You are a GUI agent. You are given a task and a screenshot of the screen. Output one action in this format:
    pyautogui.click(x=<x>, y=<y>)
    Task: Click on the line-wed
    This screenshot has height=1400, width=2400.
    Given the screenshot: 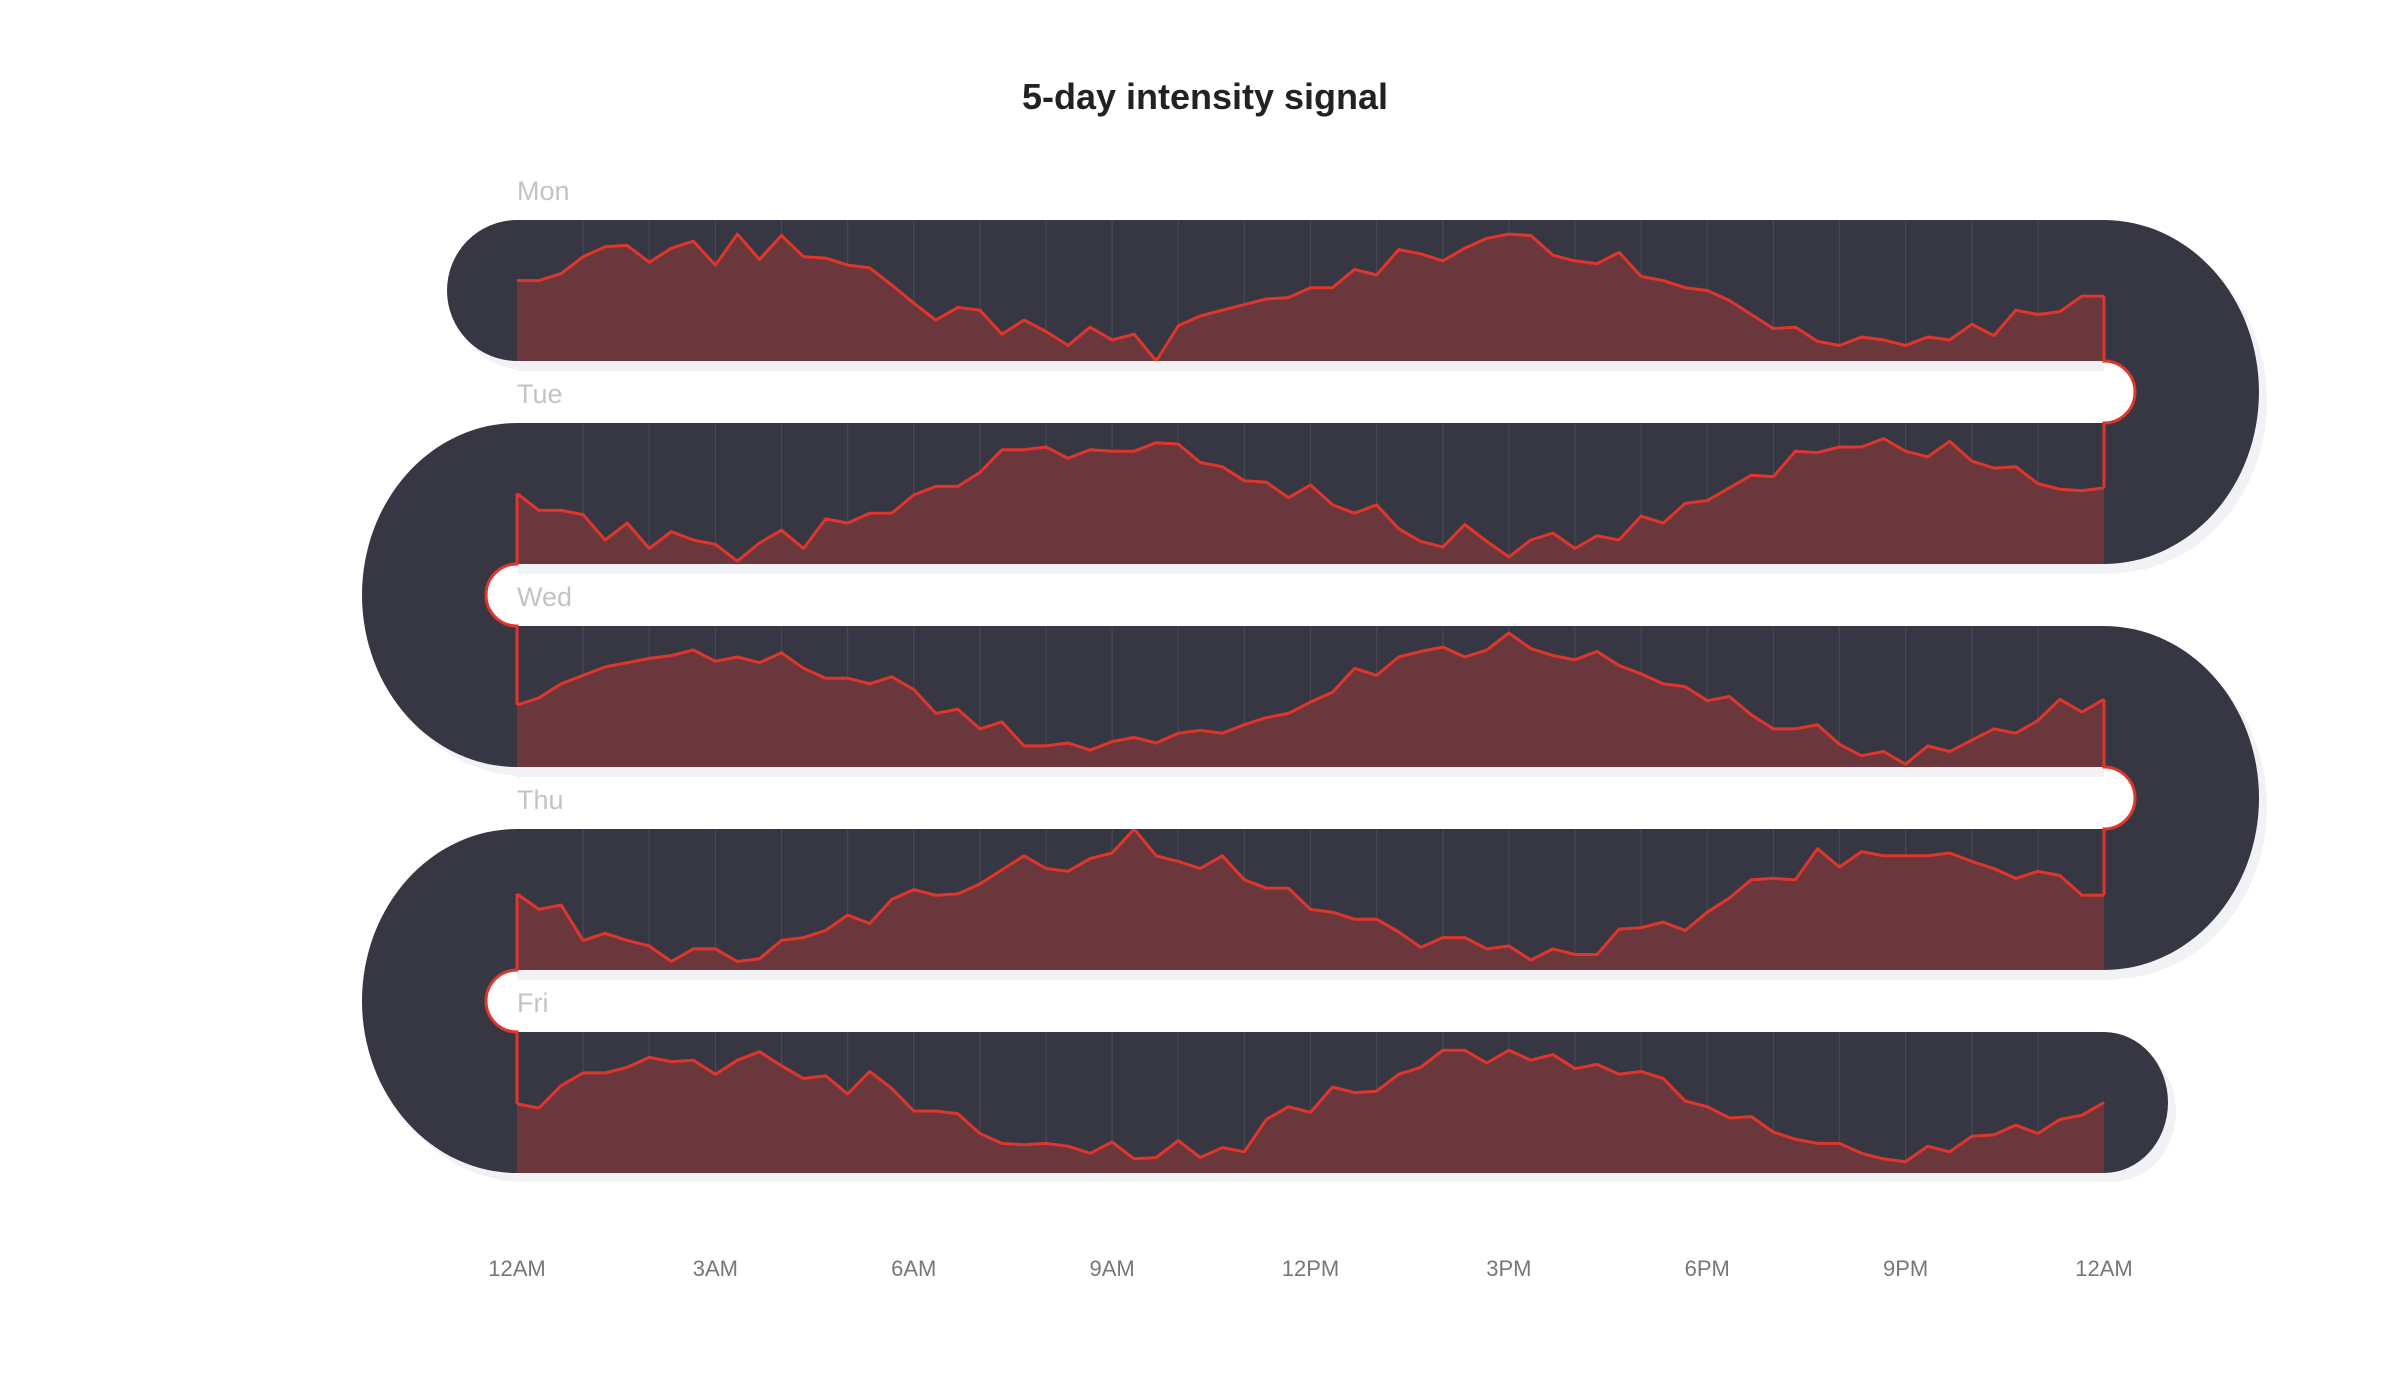 What is the action you would take?
    pyautogui.click(x=1310, y=698)
    